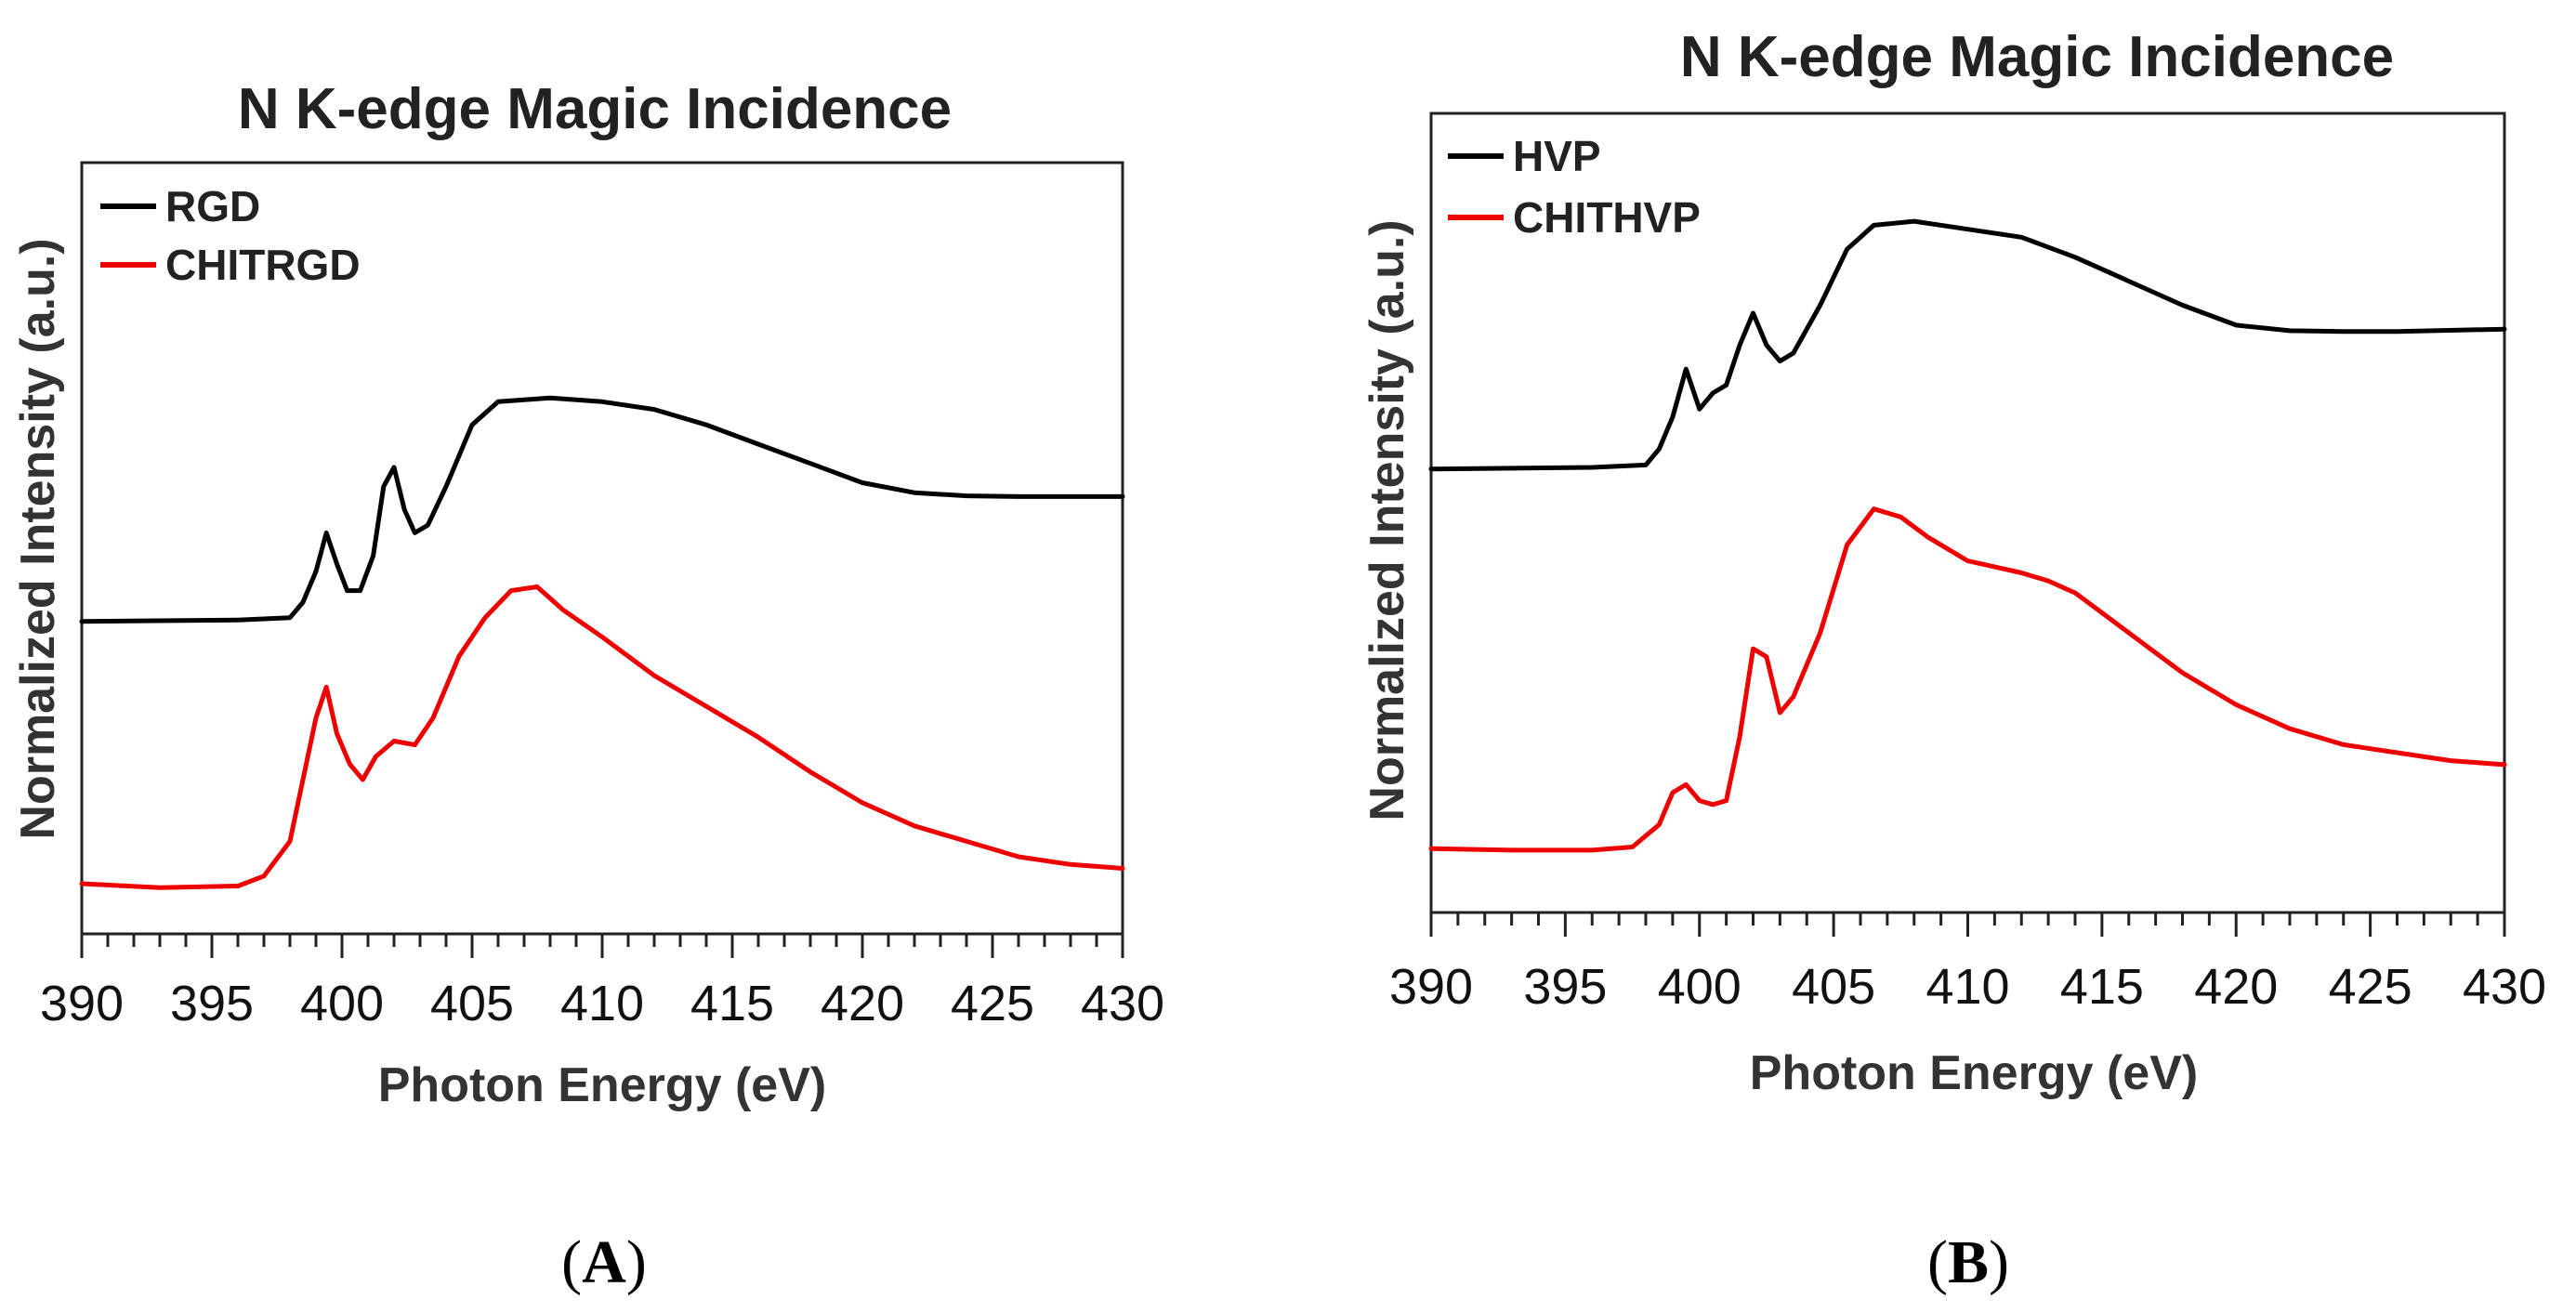 This screenshot has width=2576, height=1313. Describe the element at coordinates (1967, 925) in the screenshot. I see `chart-b-x-ticks` at that location.